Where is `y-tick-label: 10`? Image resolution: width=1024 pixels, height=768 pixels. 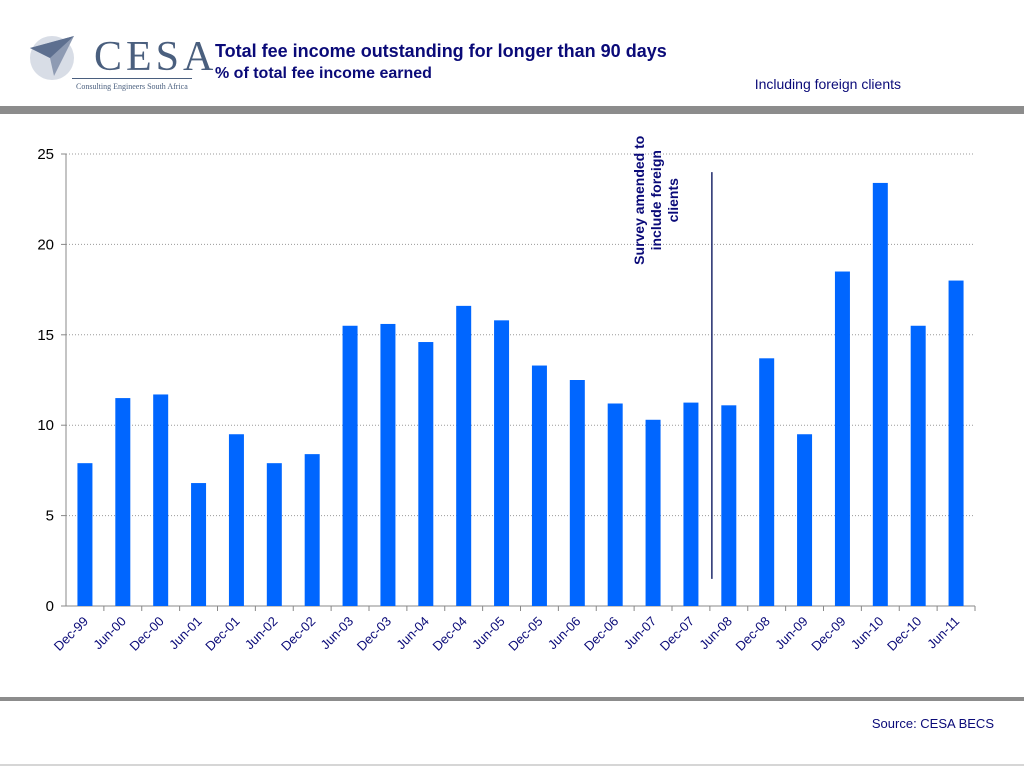 y-tick-label: 10 is located at coordinates (45, 425).